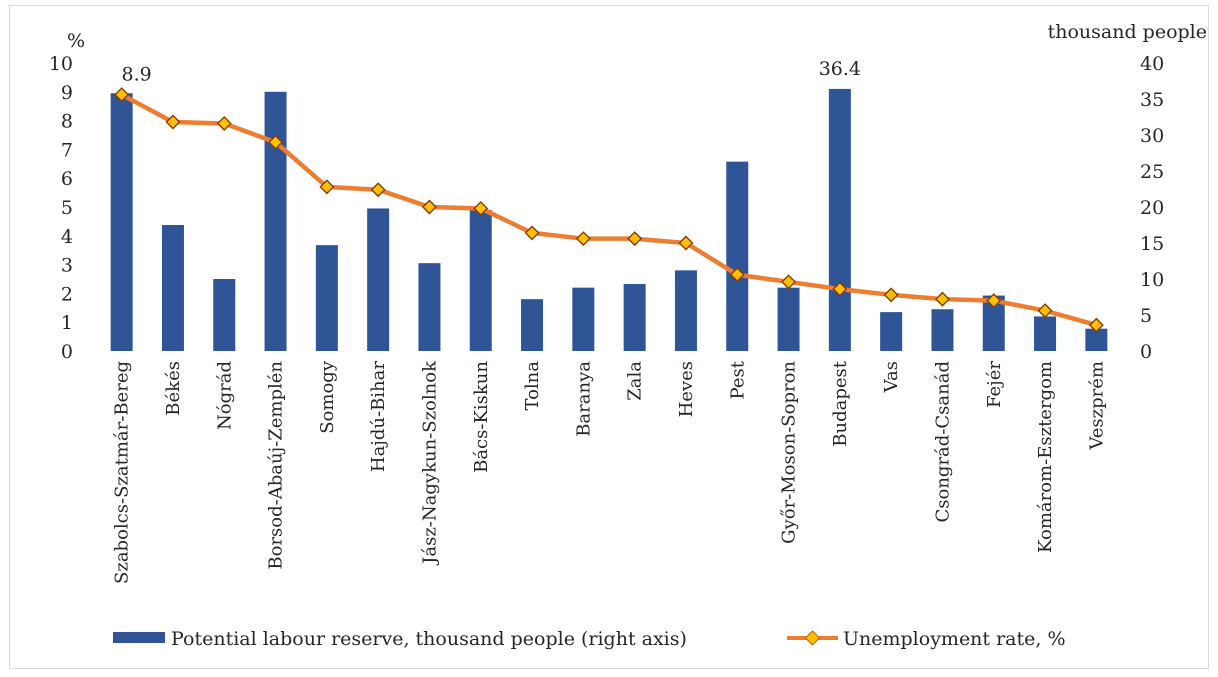  Describe the element at coordinates (67, 352) in the screenshot. I see `left-axis-tick: 0` at that location.